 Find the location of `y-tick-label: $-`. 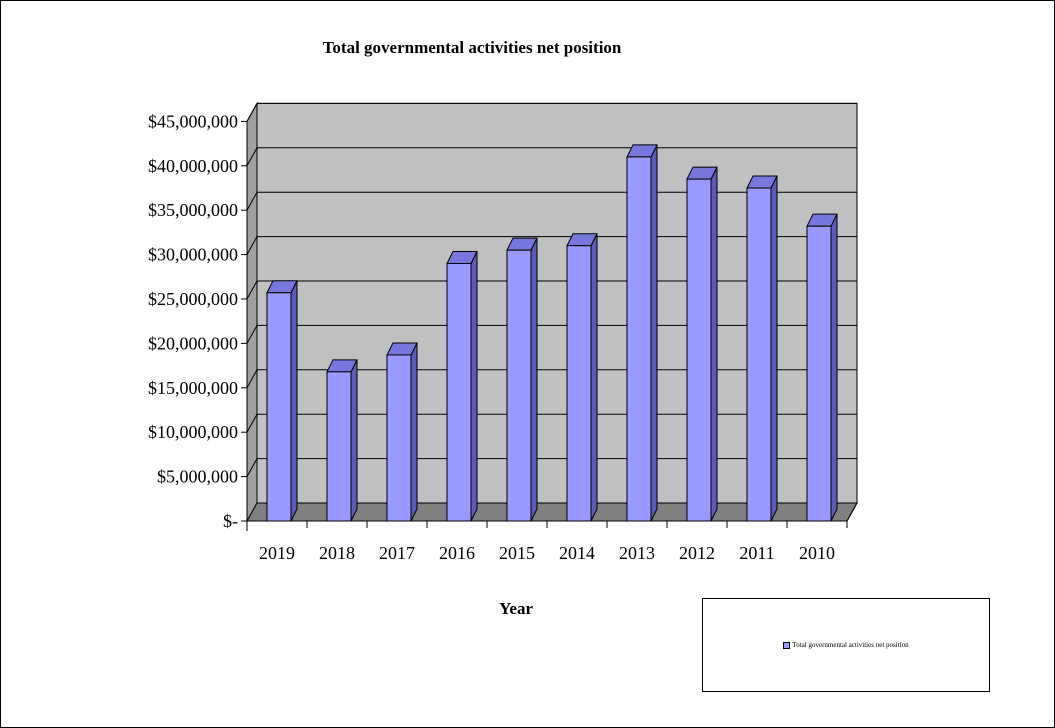

y-tick-label: $- is located at coordinates (230, 521).